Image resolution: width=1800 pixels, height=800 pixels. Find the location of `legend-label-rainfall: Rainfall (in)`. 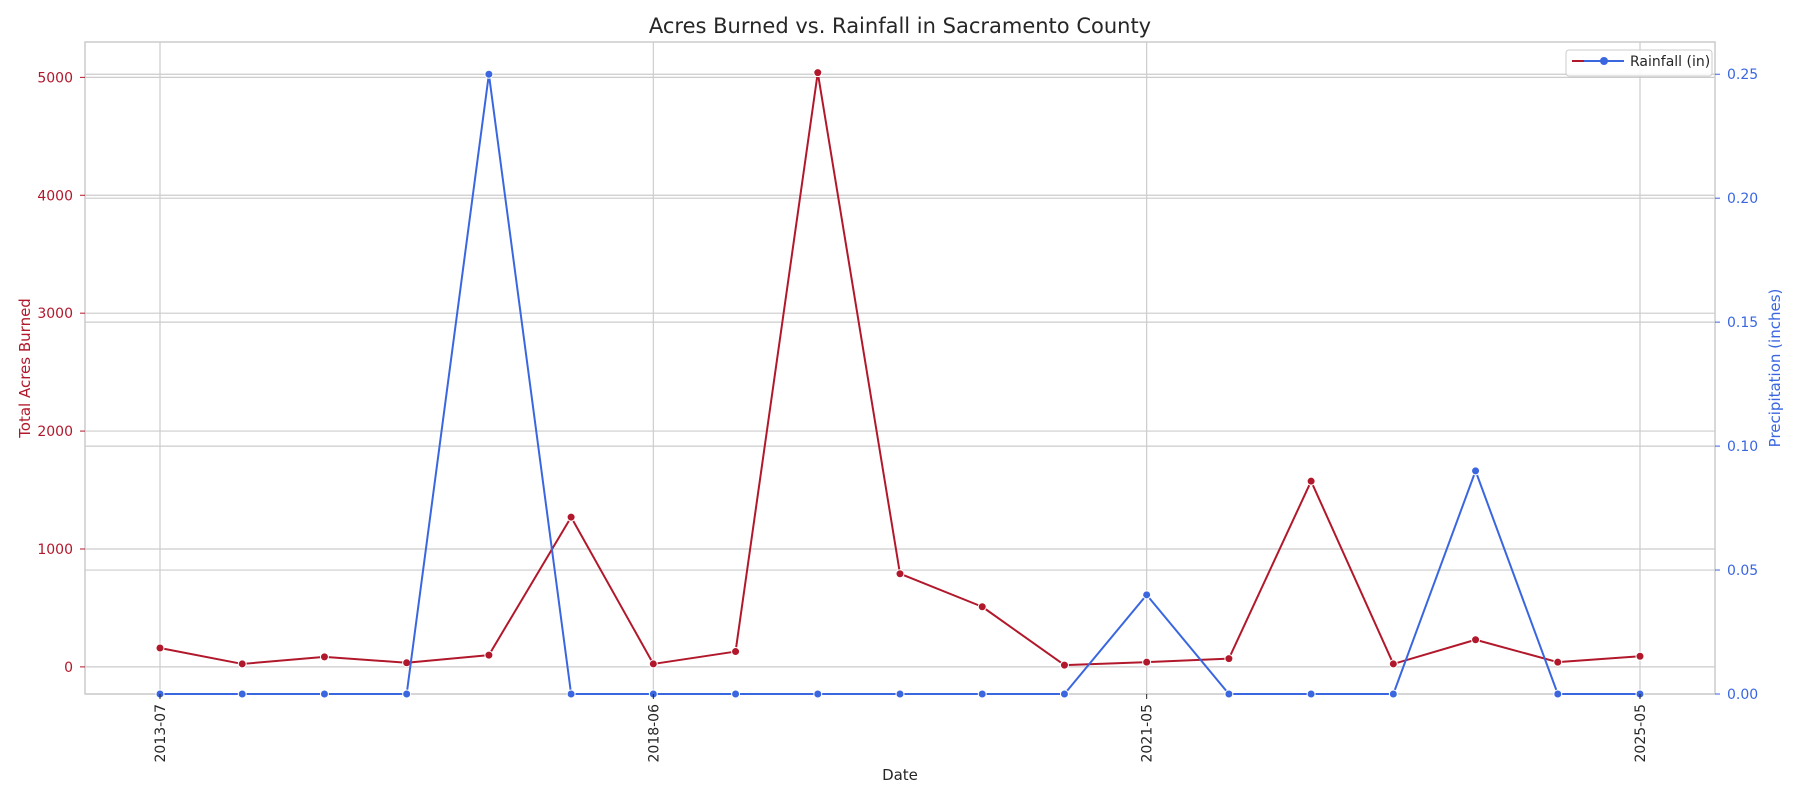

legend-label-rainfall: Rainfall (in) is located at coordinates (1670, 62).